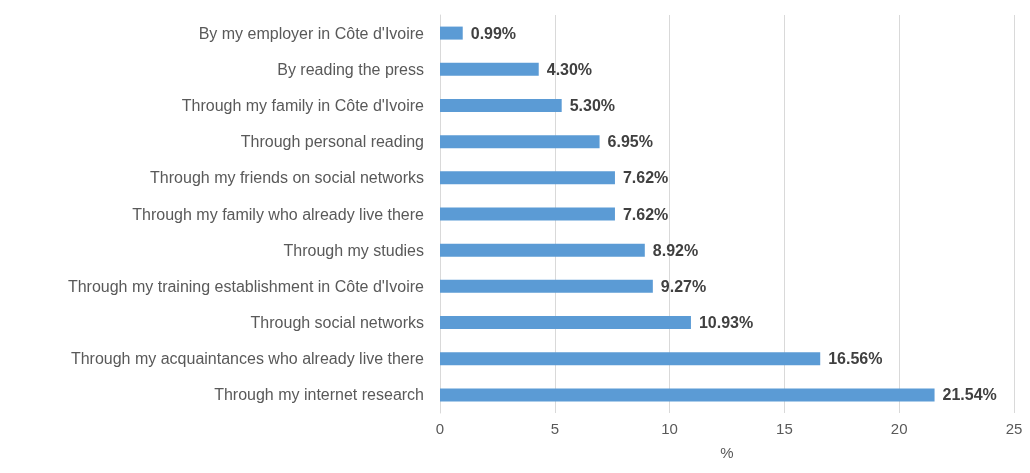  What do you see at coordinates (899, 428) in the screenshot?
I see `x-tick-label: 20` at bounding box center [899, 428].